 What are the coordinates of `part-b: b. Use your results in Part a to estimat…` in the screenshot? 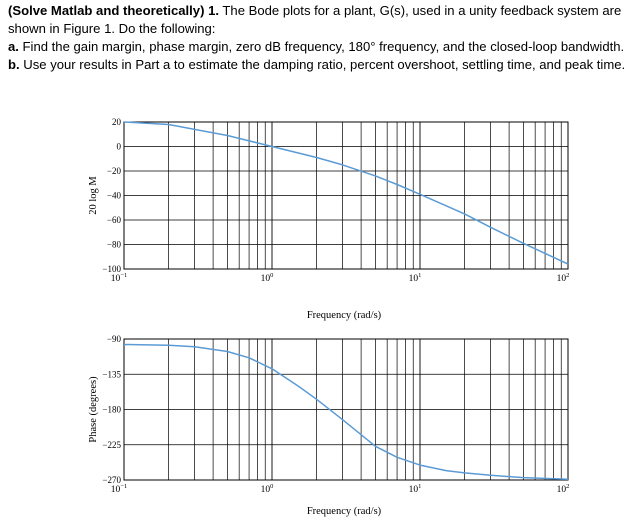 It's located at (323, 65).